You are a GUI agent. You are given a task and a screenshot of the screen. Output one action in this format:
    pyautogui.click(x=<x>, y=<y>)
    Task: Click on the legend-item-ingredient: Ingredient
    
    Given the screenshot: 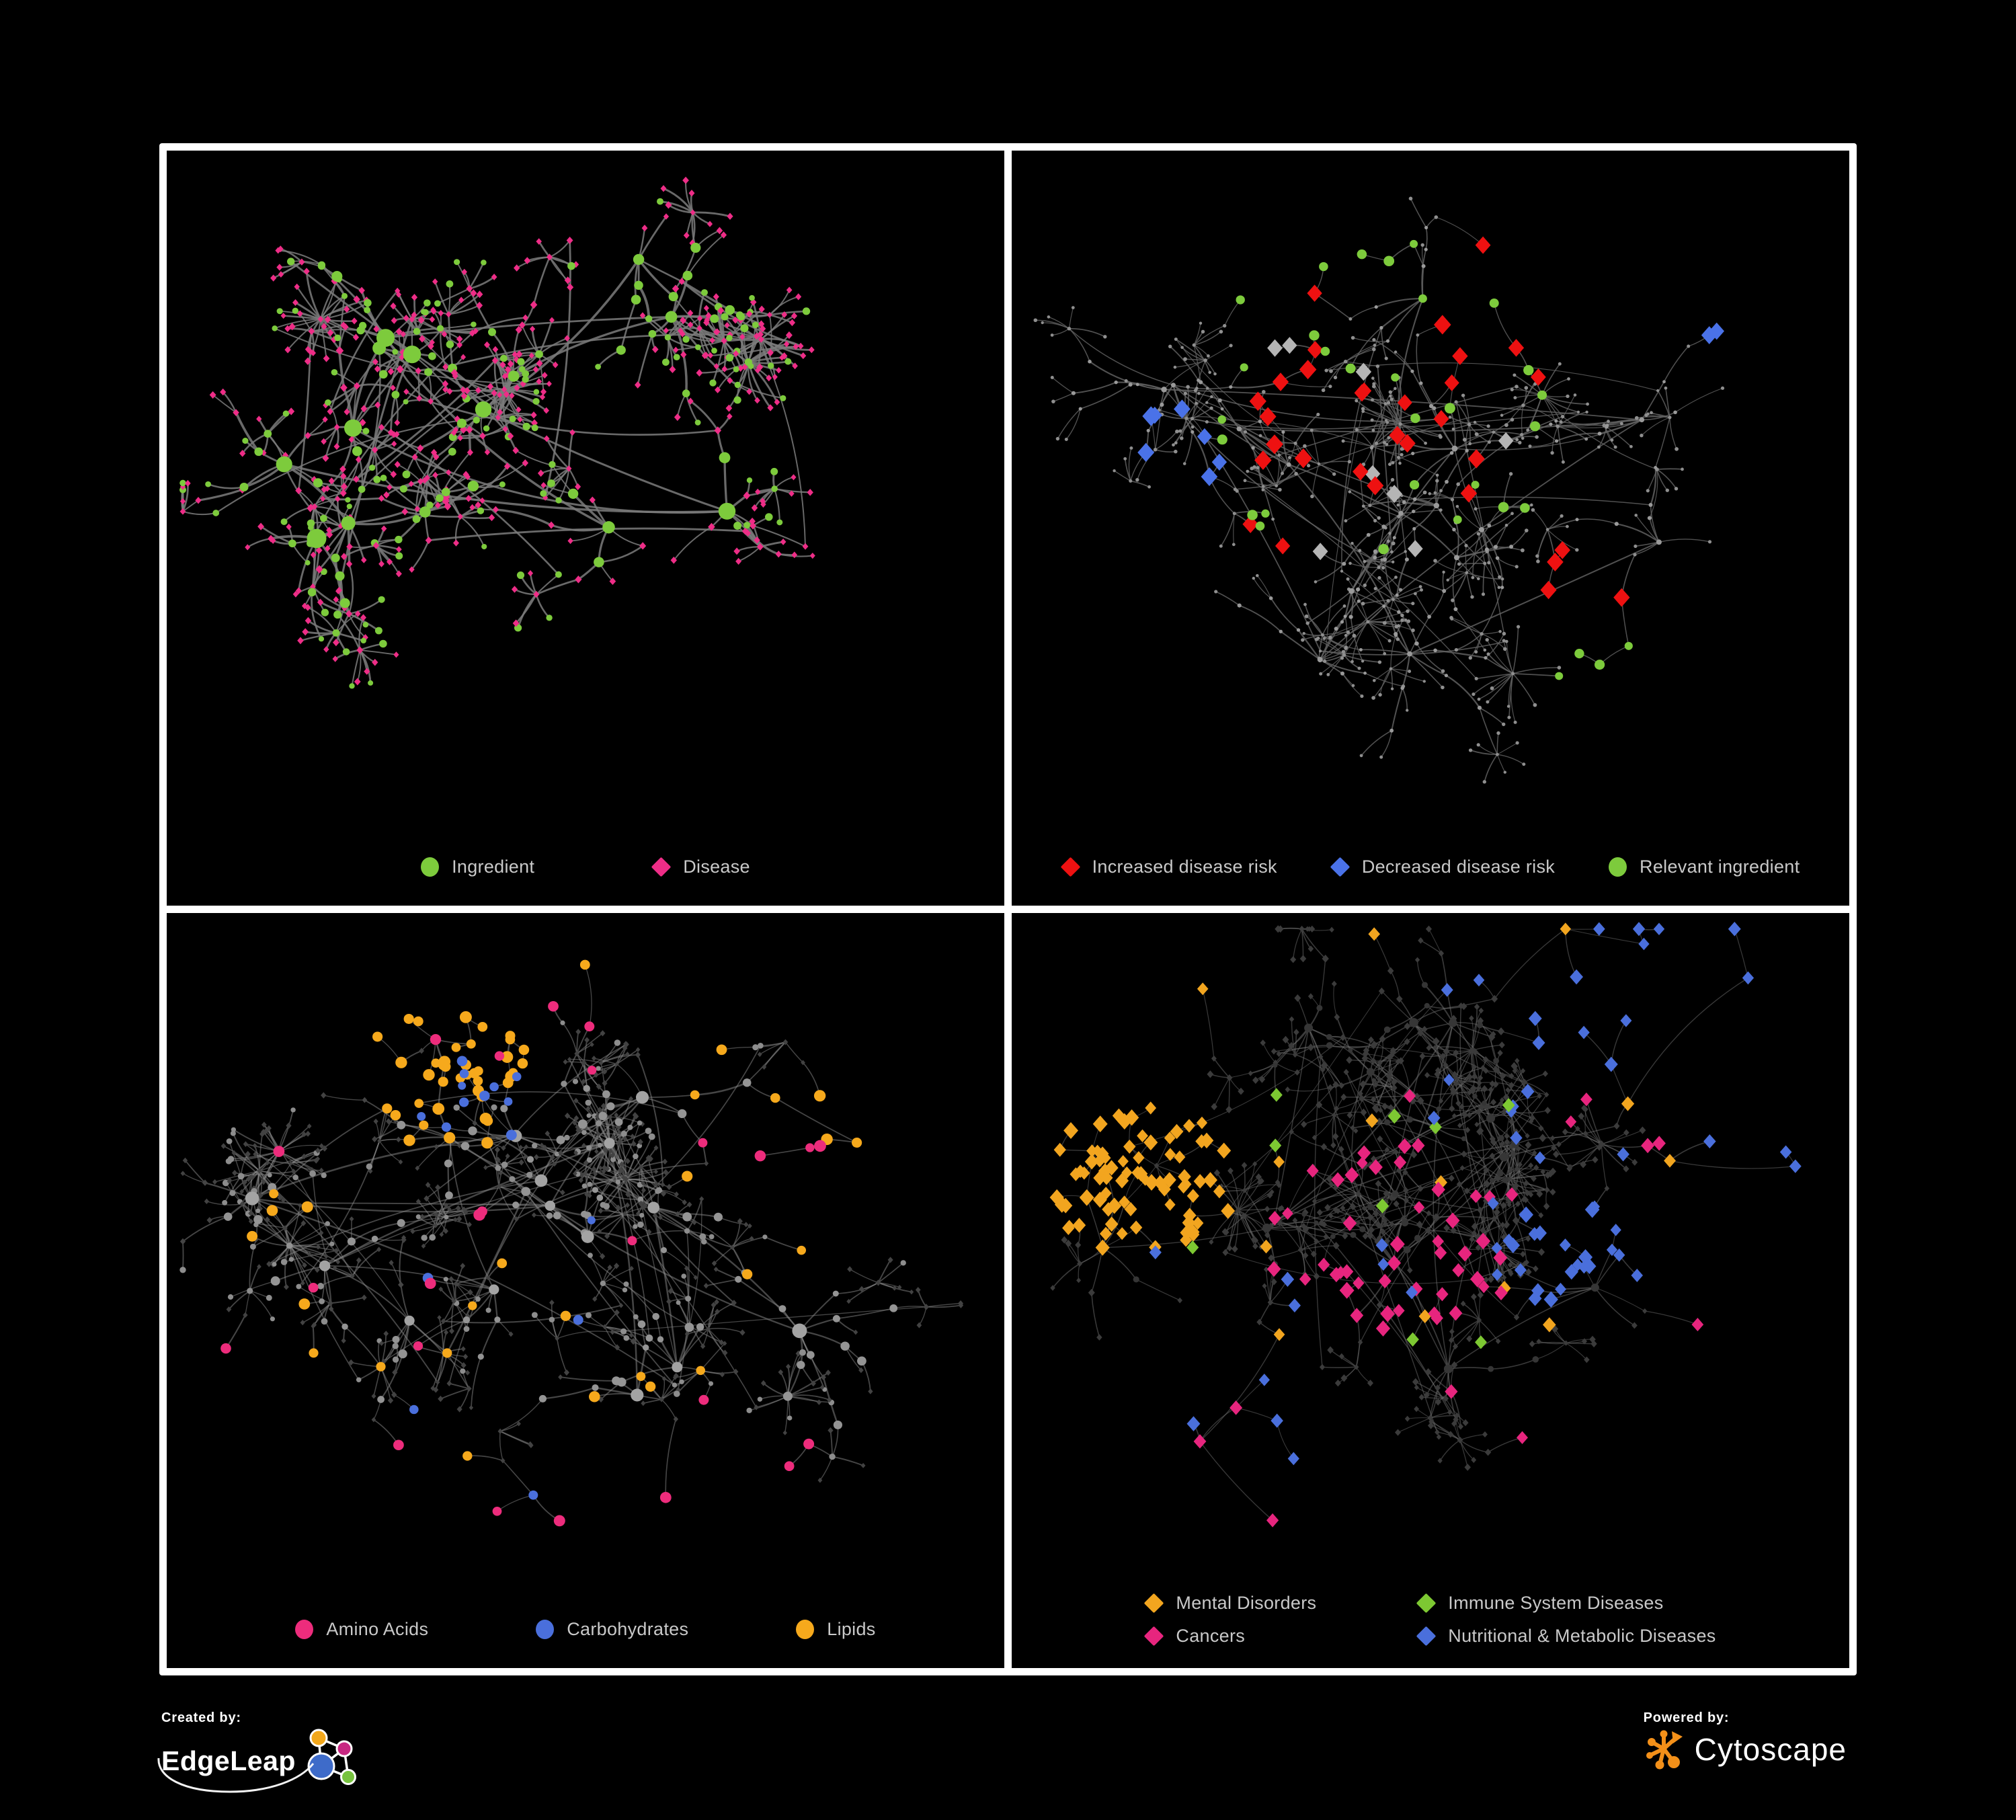 What is the action you would take?
    pyautogui.click(x=477, y=867)
    